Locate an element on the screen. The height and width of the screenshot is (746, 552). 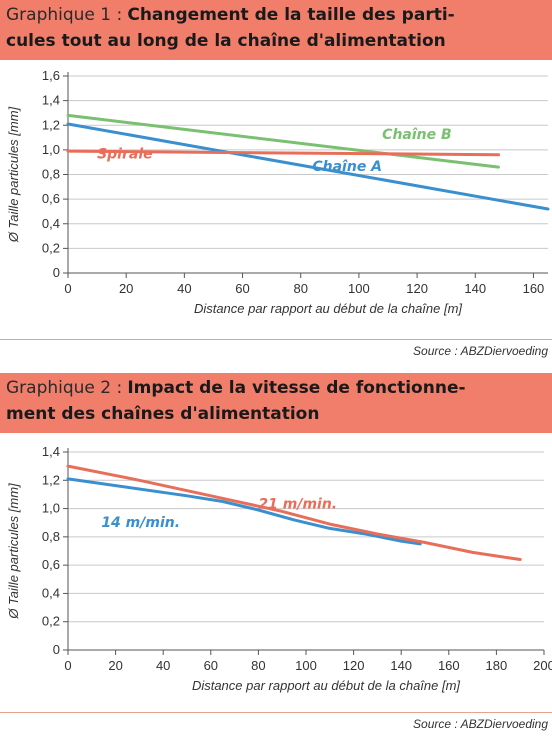
chart2-x-tick-label: 100 is located at coordinates (306, 665).